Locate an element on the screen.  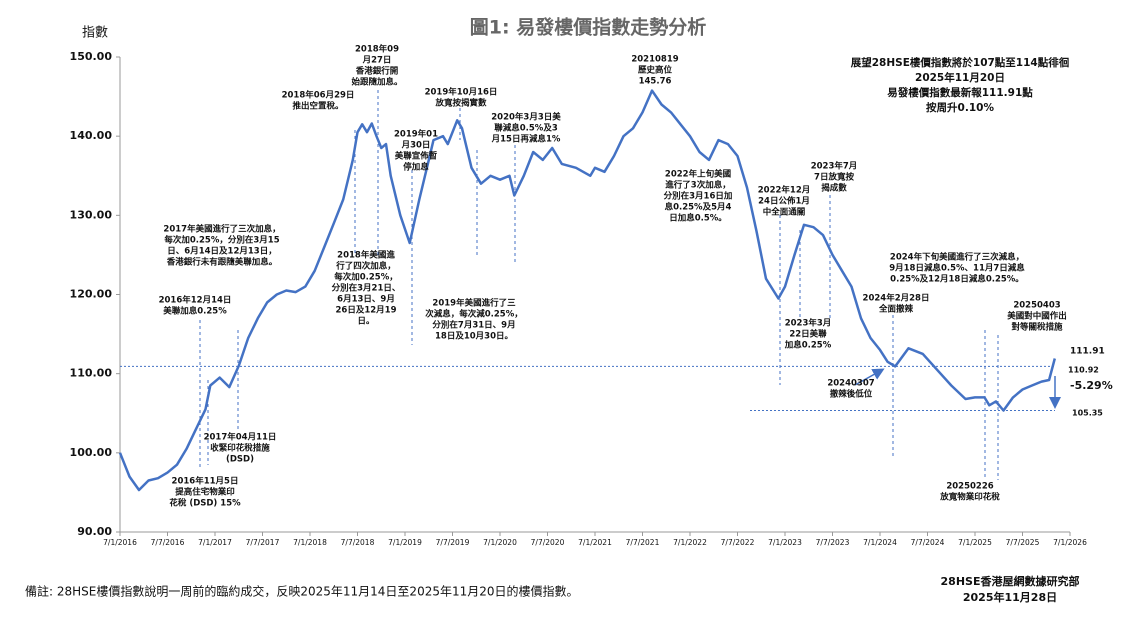
y-tick-label: 110.00 is located at coordinates (91, 373).